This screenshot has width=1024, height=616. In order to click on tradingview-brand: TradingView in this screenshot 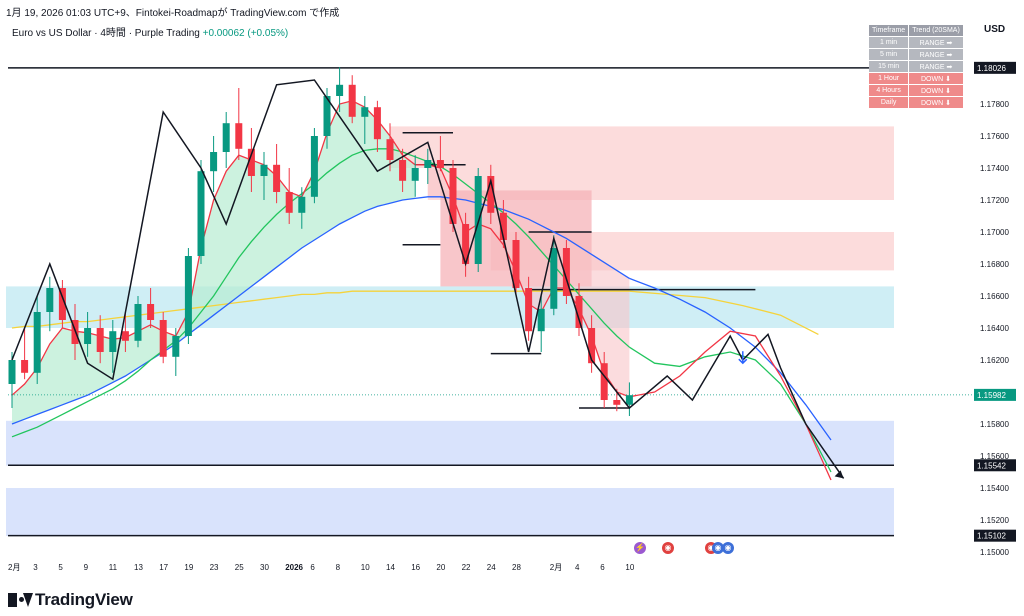, I will do `click(70, 600)`.